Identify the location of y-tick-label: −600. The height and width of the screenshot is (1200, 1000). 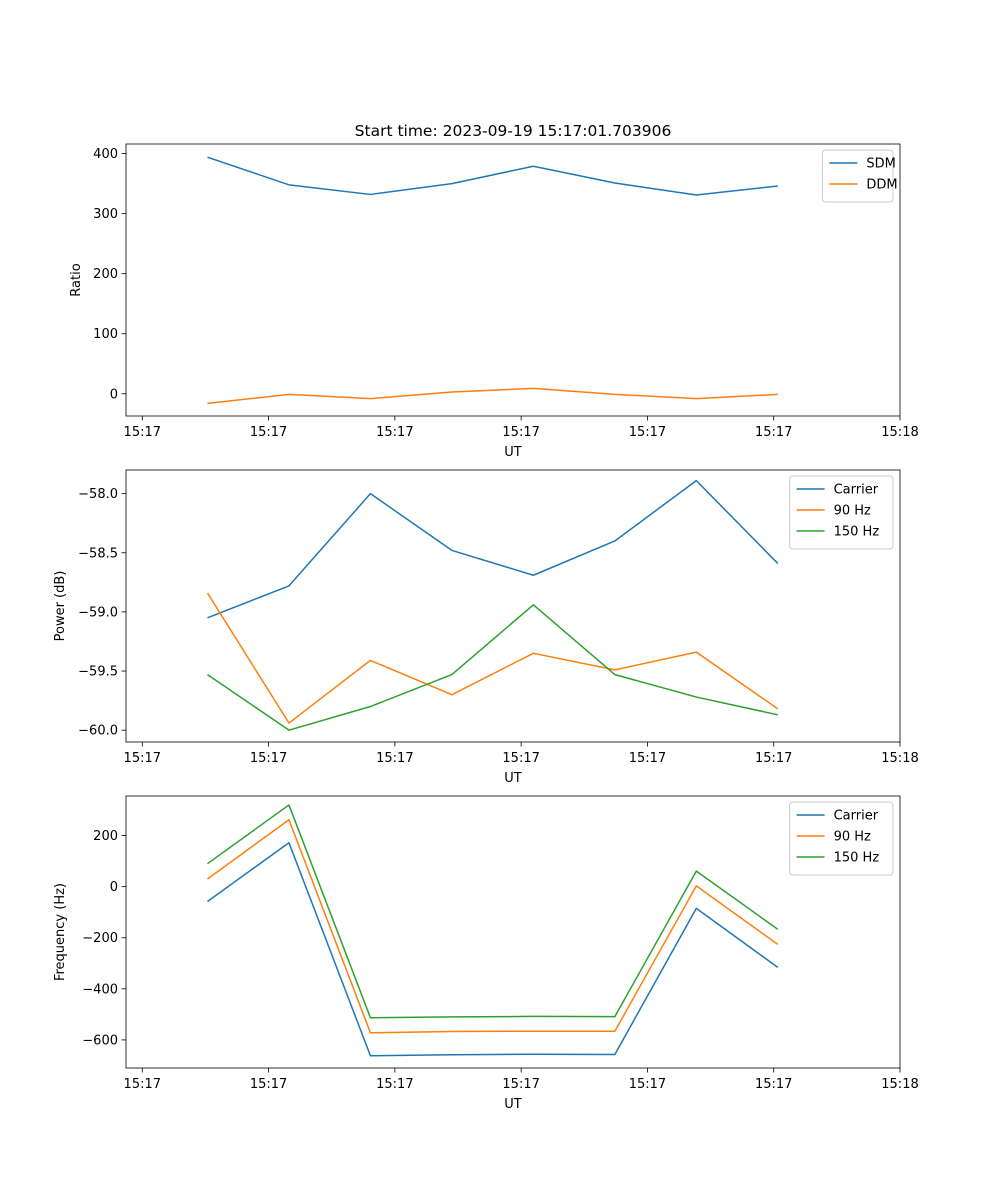
(100, 1040).